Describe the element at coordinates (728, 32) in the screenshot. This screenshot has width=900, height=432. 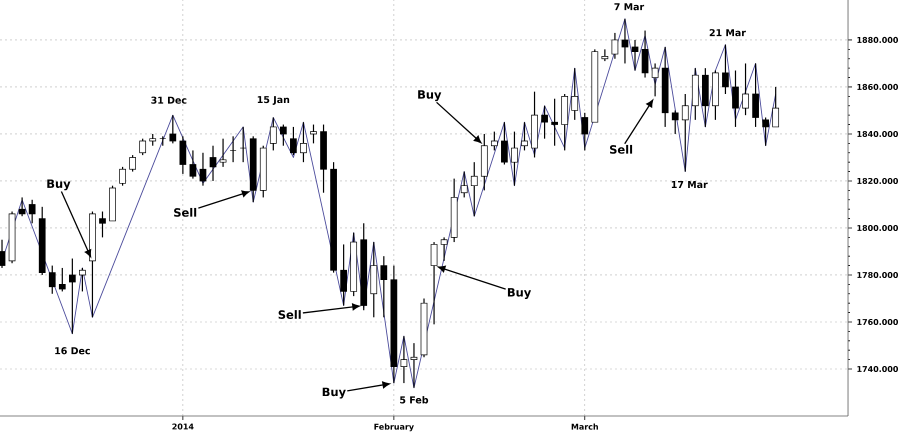
I see `annotation: 21 Mar` at that location.